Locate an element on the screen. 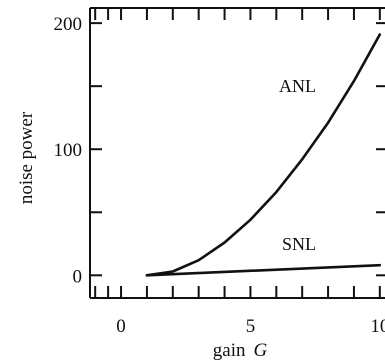 The image size is (385, 362). y-tick-label-1: 100 is located at coordinates (68, 150).